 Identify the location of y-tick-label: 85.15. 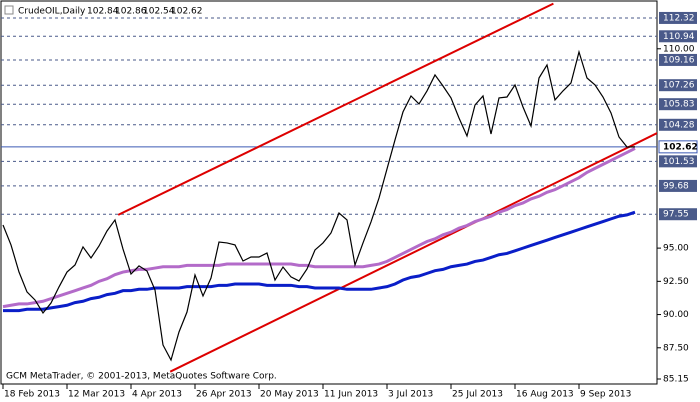
(676, 380).